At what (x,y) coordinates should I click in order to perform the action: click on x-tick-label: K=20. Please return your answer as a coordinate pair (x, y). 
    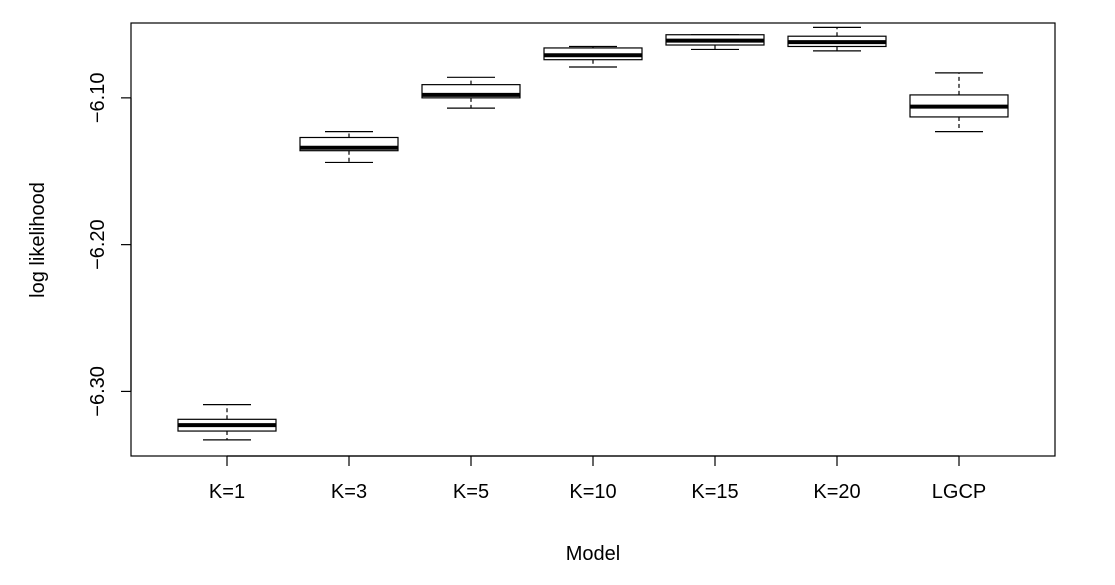
    Looking at the image, I should click on (836, 492).